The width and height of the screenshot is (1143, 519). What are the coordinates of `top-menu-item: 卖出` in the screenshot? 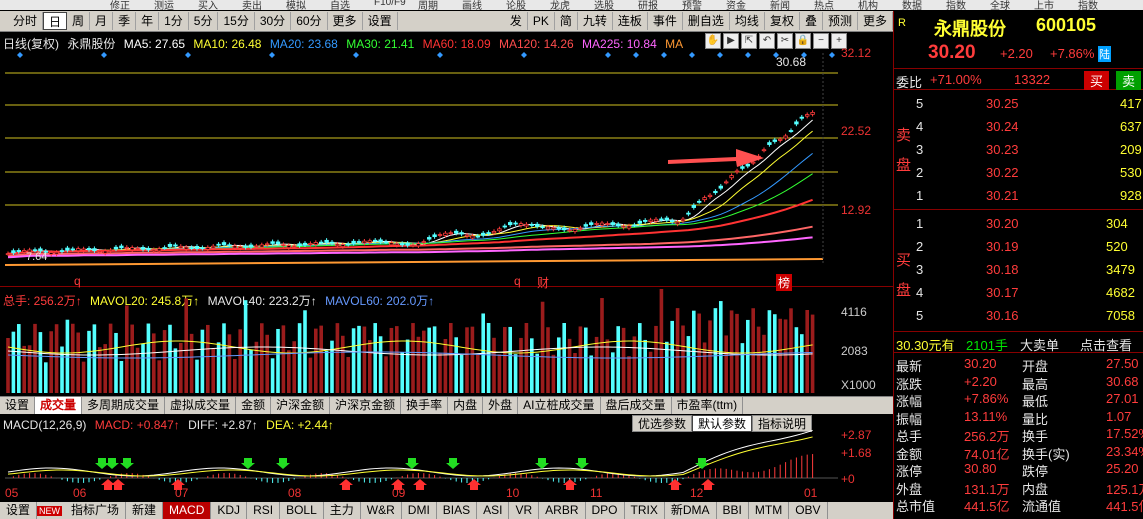 It's located at (252, 5).